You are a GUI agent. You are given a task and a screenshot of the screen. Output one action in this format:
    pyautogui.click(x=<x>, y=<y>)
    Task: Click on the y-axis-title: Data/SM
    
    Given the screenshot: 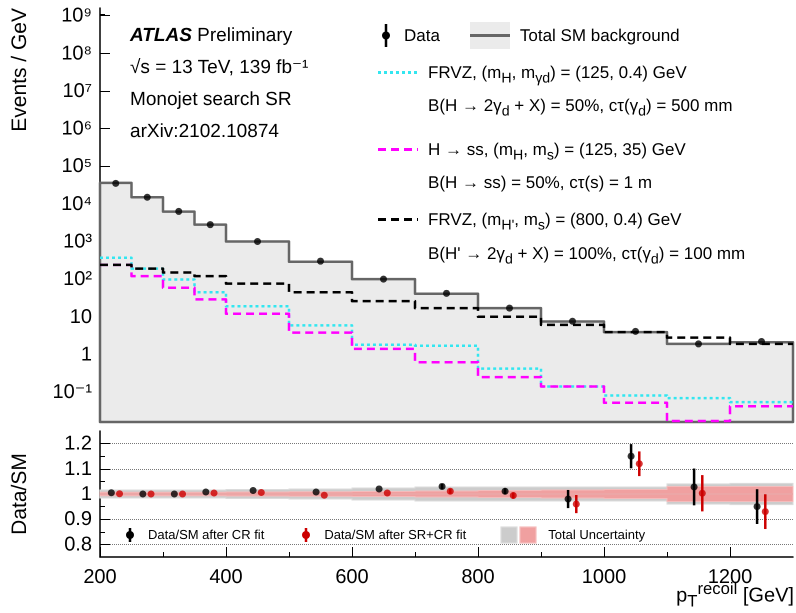 What is the action you would take?
    pyautogui.click(x=19, y=494)
    